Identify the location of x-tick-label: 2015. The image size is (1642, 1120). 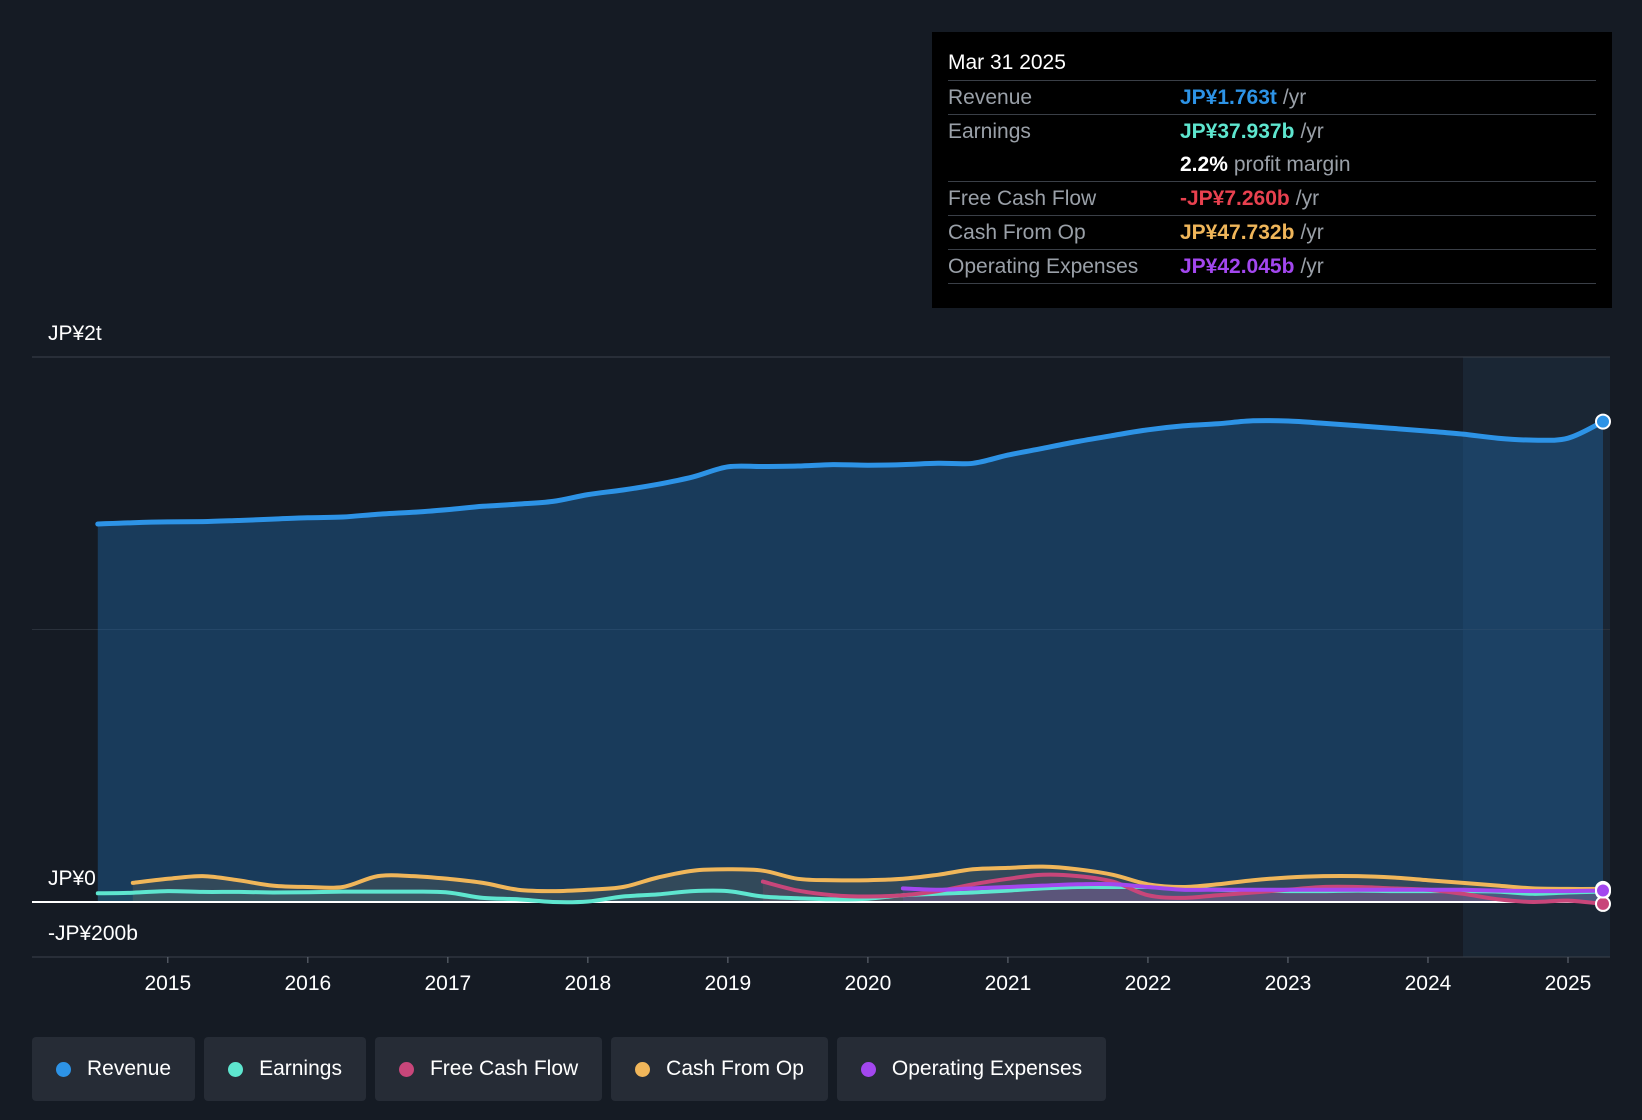
(167, 983).